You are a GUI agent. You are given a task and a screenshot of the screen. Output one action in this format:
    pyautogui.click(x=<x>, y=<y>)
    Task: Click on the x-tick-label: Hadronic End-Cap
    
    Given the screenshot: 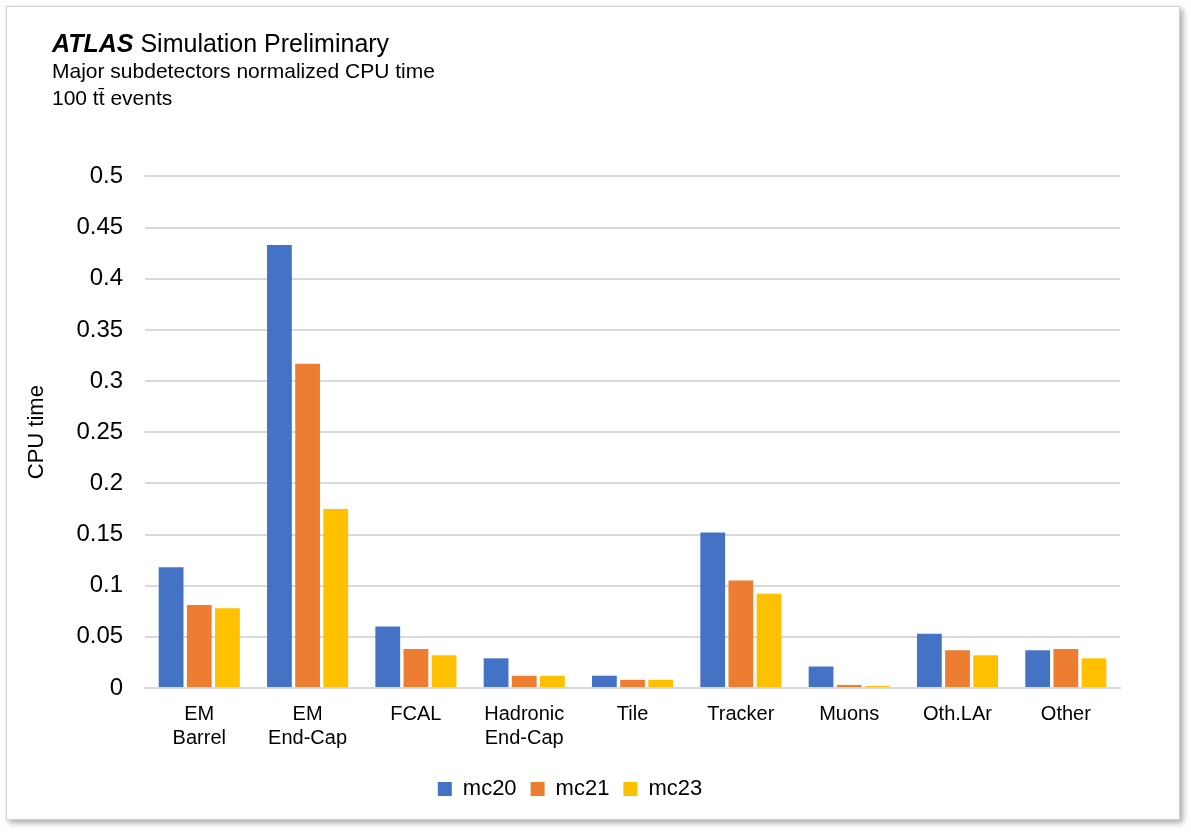 What is the action you would take?
    pyautogui.click(x=524, y=724)
    